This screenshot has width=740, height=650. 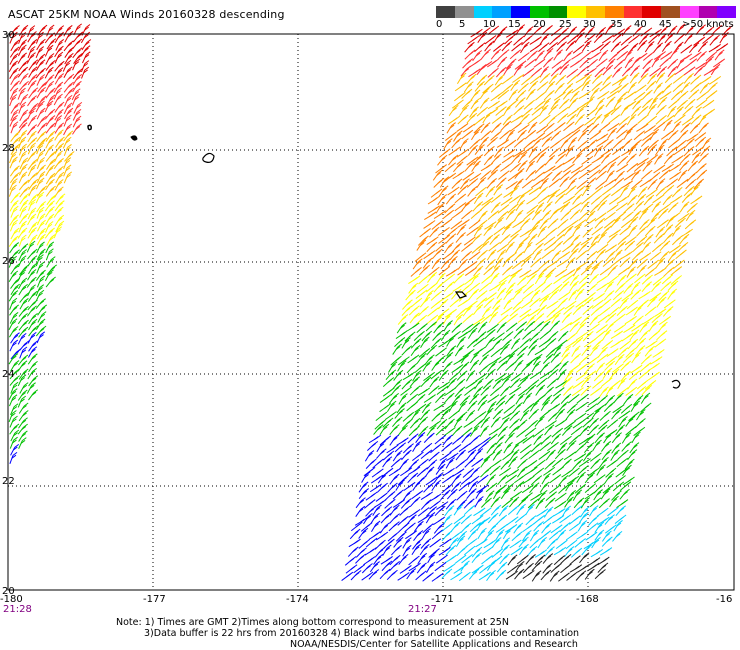 What do you see at coordinates (565, 24) in the screenshot?
I see `legend-label: 25` at bounding box center [565, 24].